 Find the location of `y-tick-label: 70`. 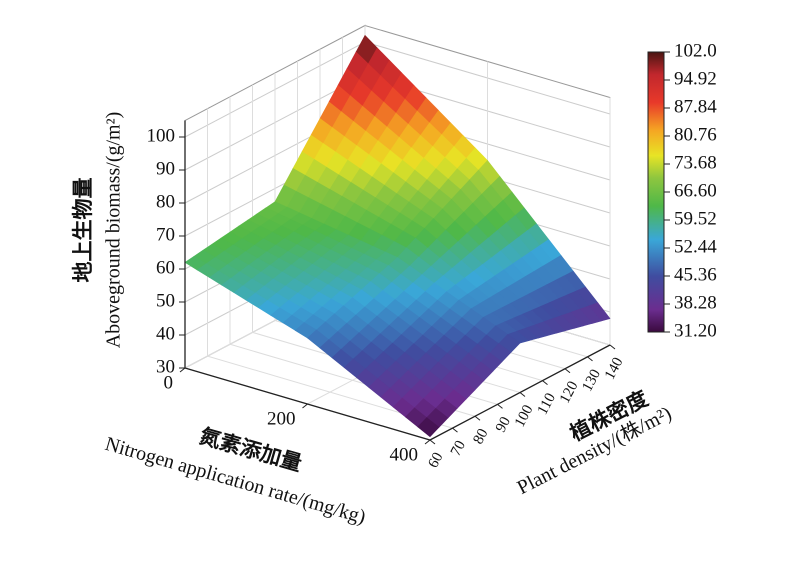

y-tick-label: 70 is located at coordinates (458, 448).